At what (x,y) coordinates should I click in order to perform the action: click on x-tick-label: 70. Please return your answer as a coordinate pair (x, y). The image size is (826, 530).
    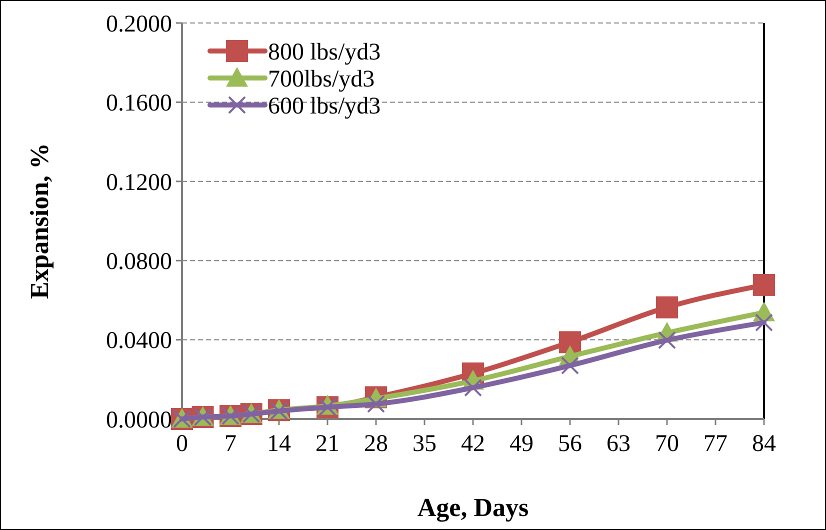
    Looking at the image, I should click on (667, 444).